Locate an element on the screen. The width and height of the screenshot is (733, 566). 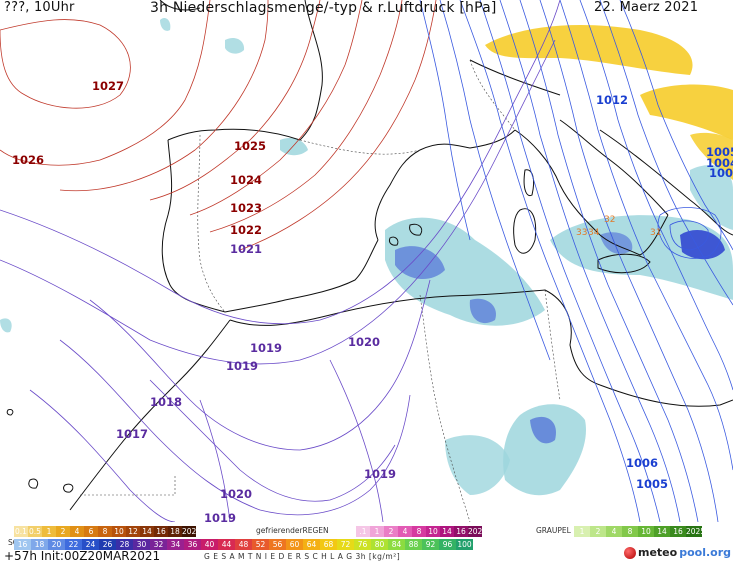
logo-text-b: pool.org is located at coordinates (705, 552).